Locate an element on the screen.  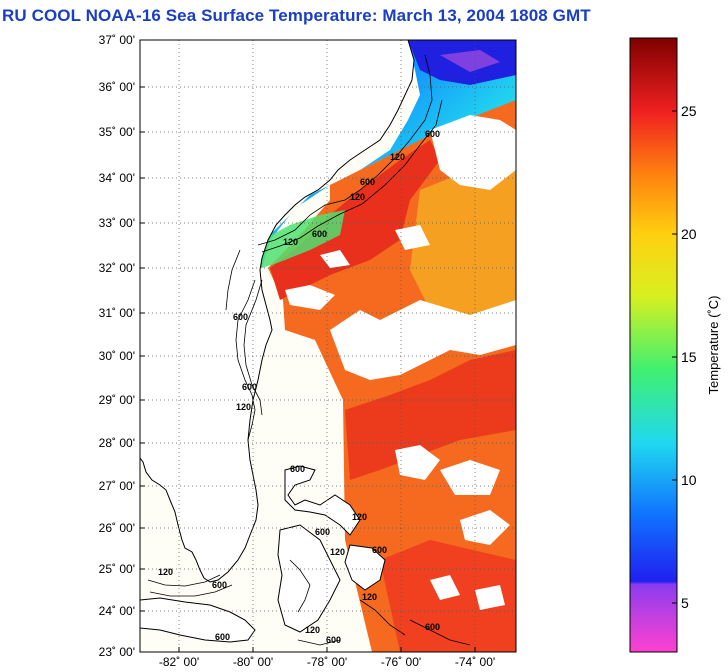
lon-label: -78˚ 00' is located at coordinates (327, 662).